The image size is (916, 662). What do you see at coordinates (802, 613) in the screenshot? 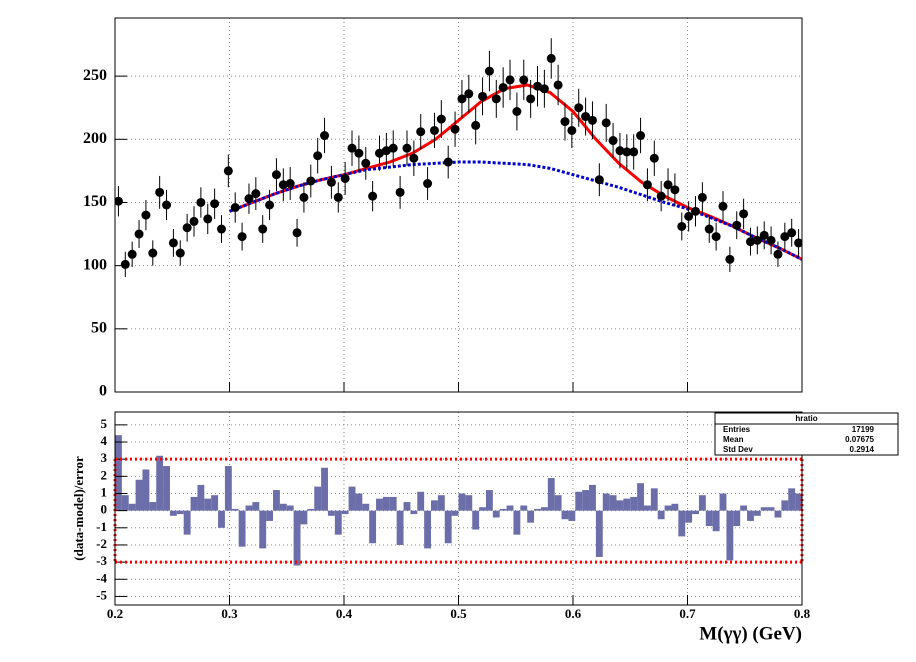
I see `x-tick-label: 0.8` at bounding box center [802, 613].